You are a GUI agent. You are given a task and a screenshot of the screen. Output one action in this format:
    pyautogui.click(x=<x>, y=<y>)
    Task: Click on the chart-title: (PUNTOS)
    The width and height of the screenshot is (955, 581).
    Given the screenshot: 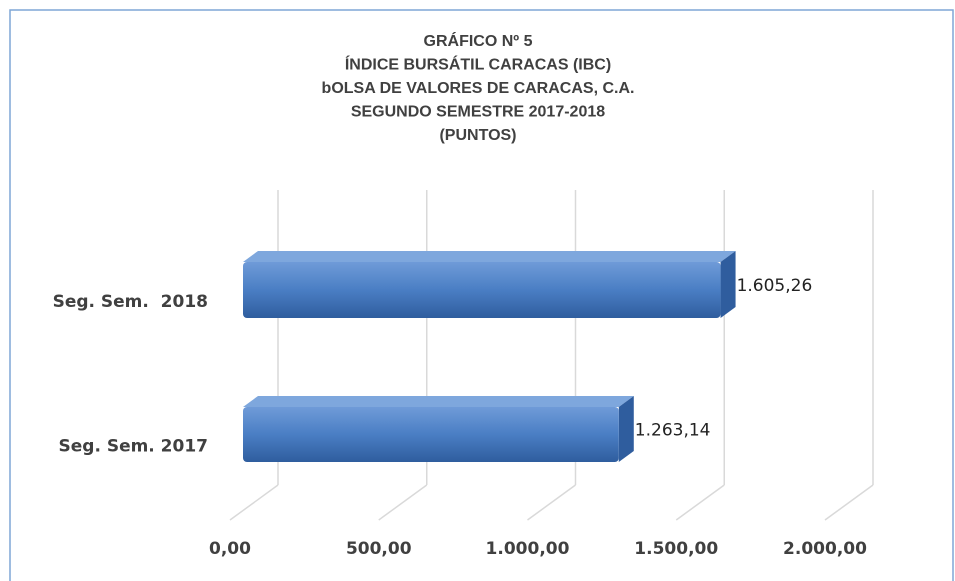 What is the action you would take?
    pyautogui.click(x=477, y=135)
    